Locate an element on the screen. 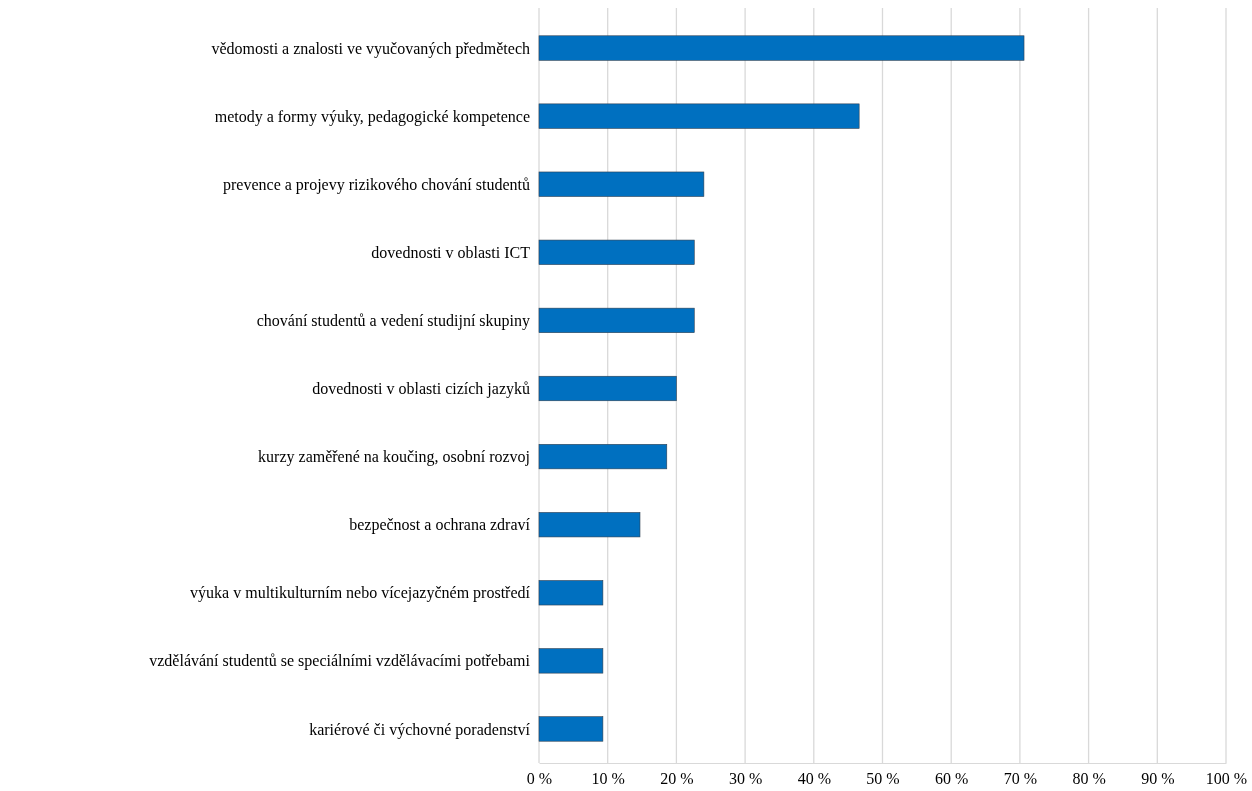  y-tick-label: dovednosti v oblasti ICT is located at coordinates (451, 252).